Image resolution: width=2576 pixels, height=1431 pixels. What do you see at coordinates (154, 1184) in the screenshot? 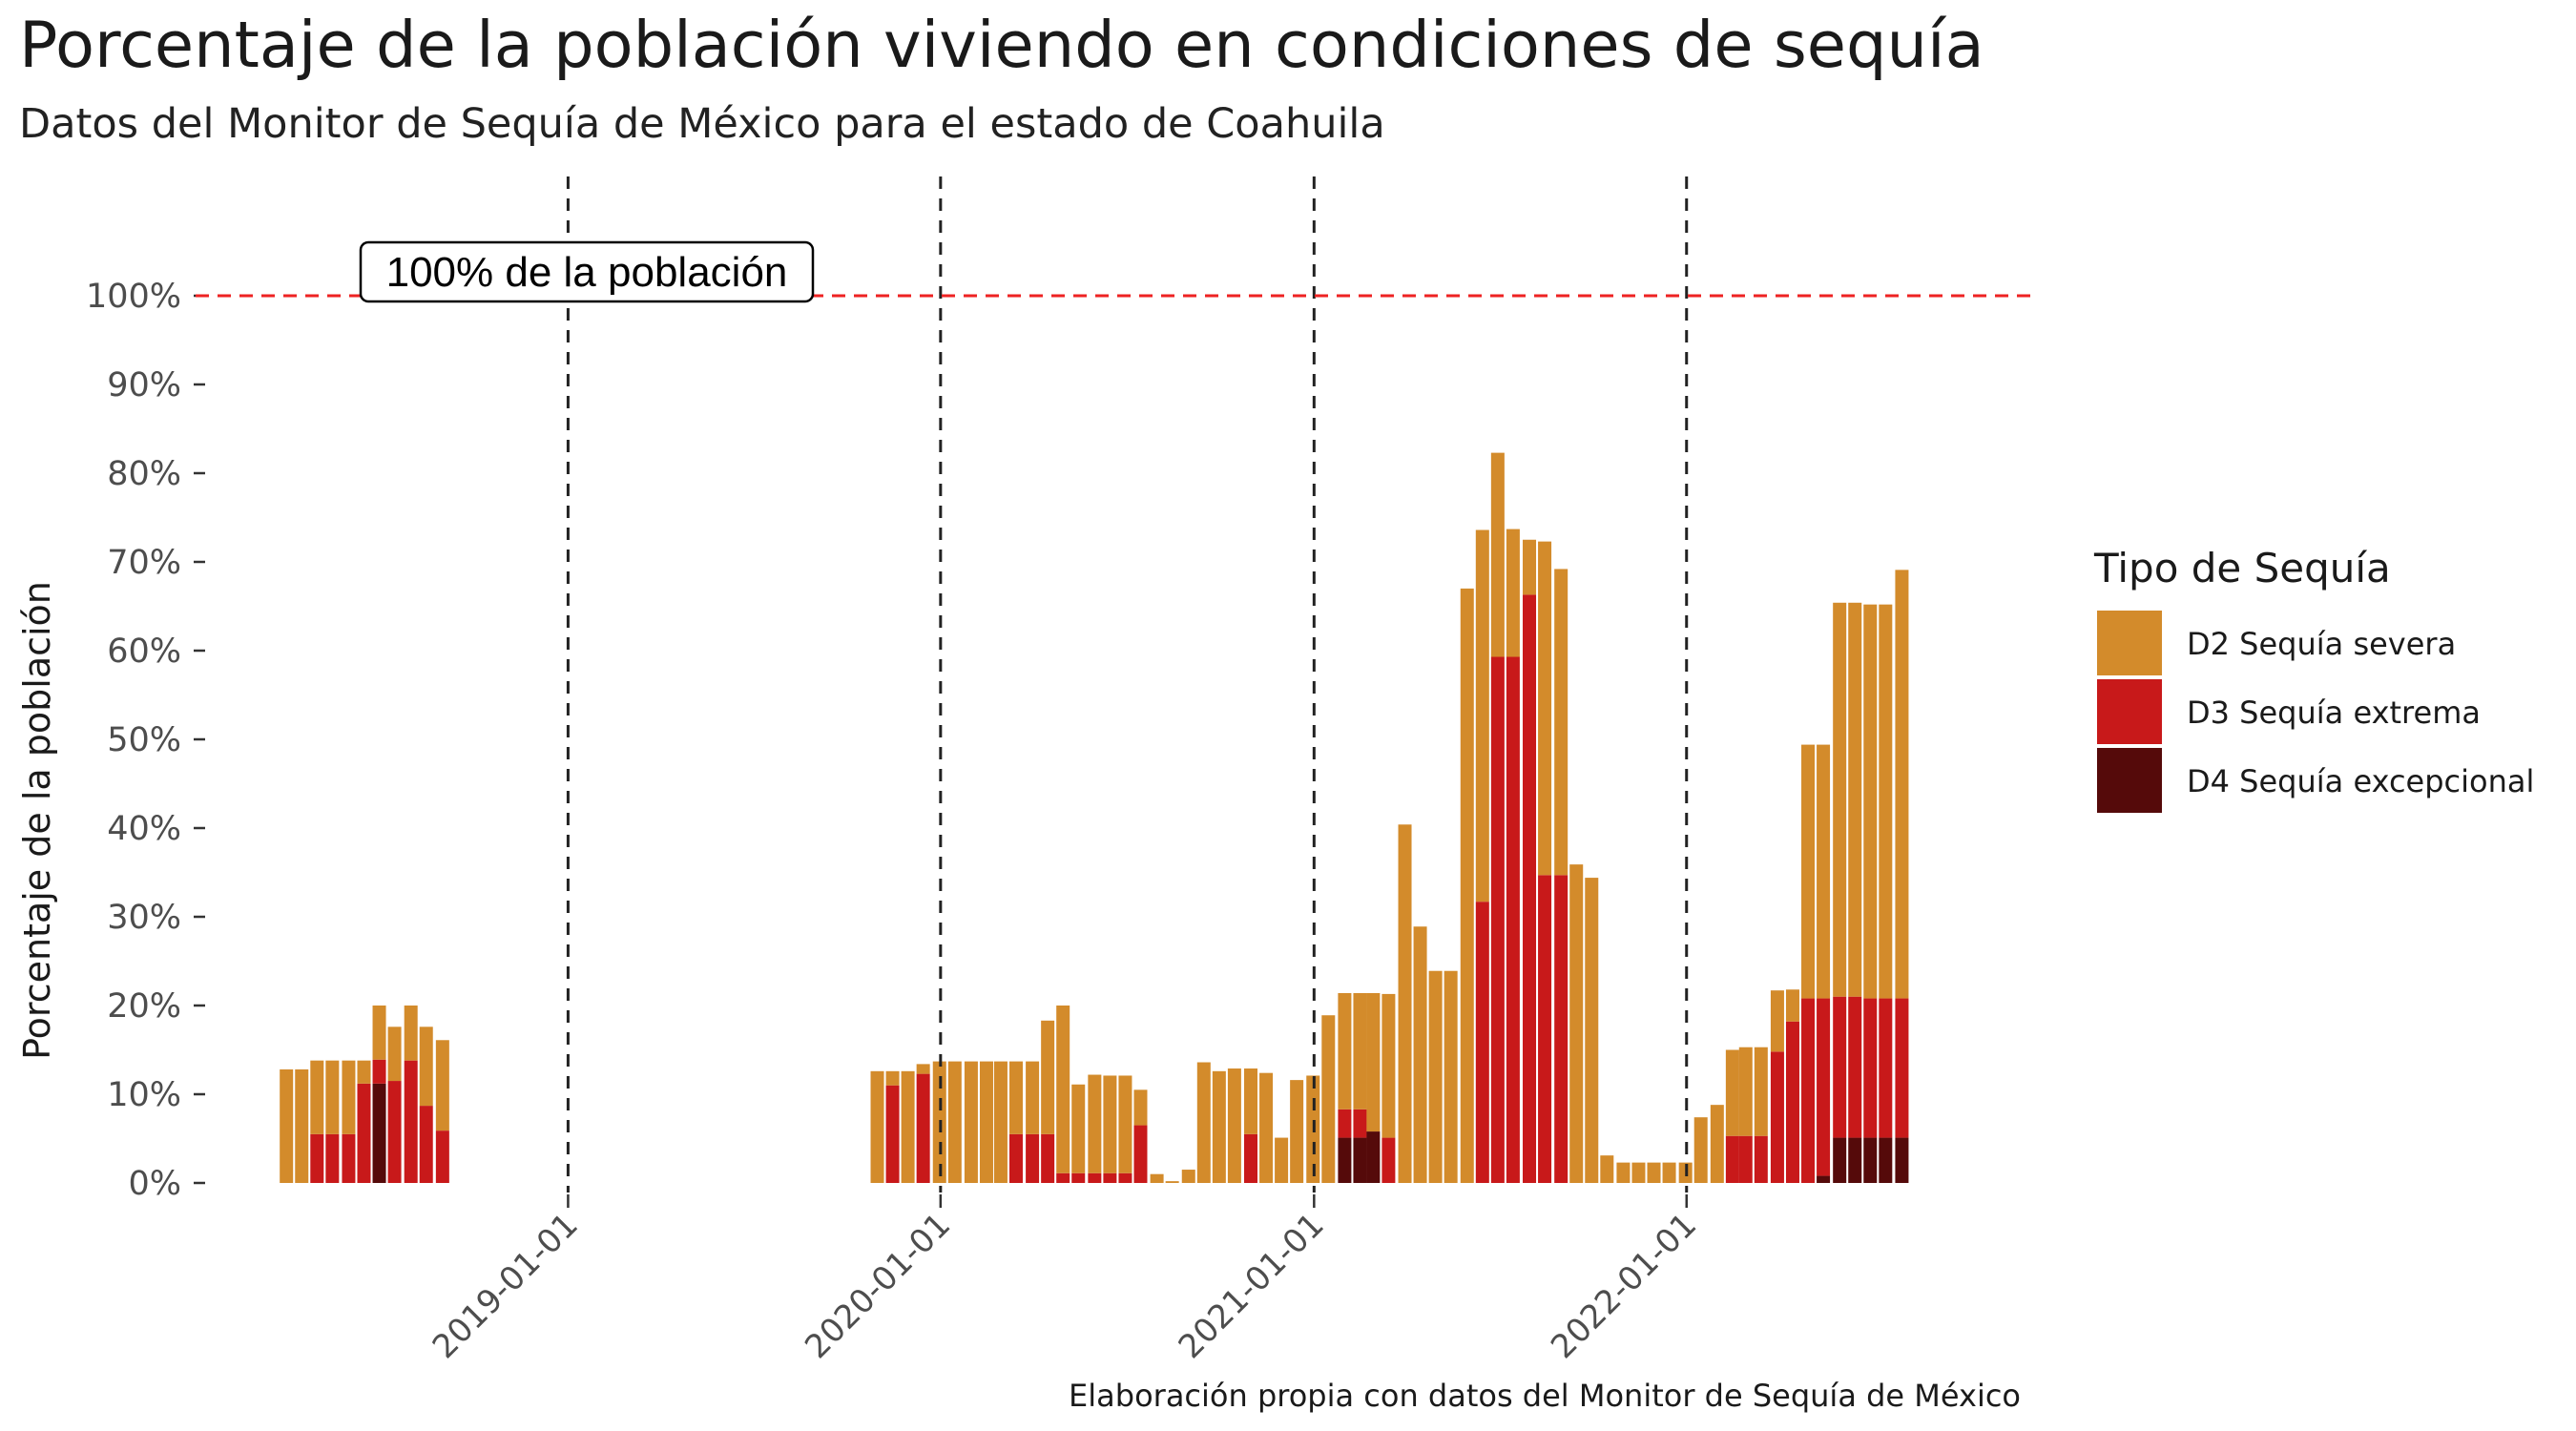
I see `y-tick-label: 0%` at bounding box center [154, 1184].